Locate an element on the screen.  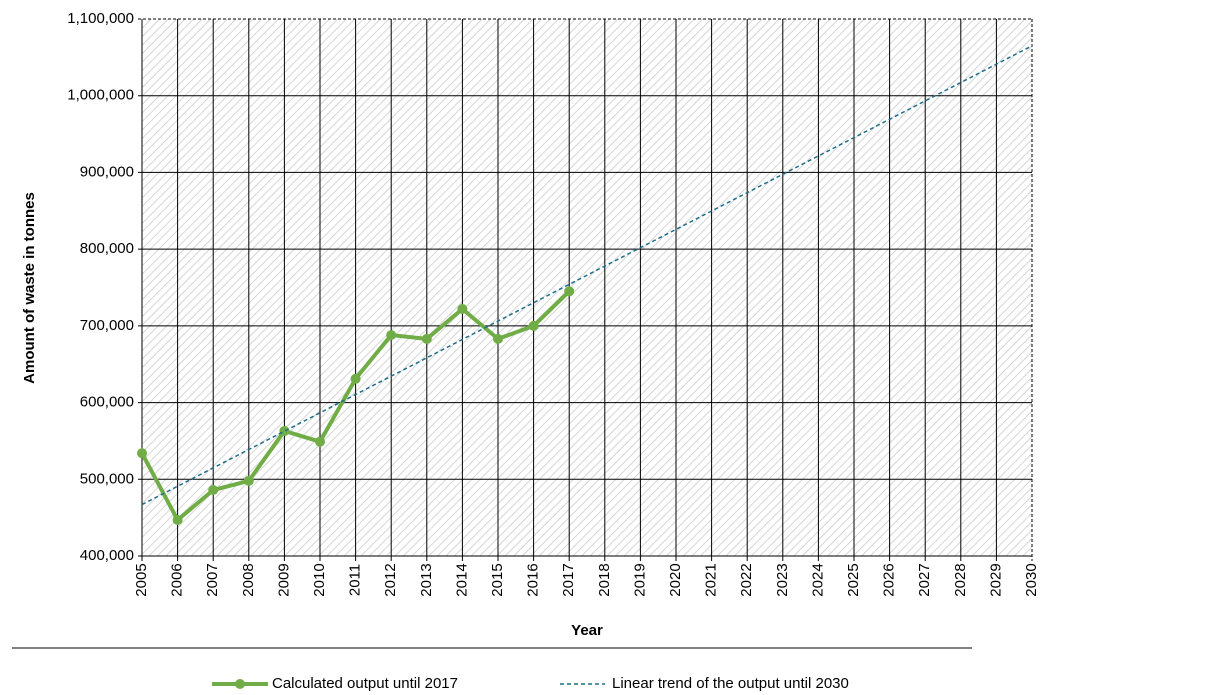
x-tick-label: 2013 is located at coordinates (426, 579).